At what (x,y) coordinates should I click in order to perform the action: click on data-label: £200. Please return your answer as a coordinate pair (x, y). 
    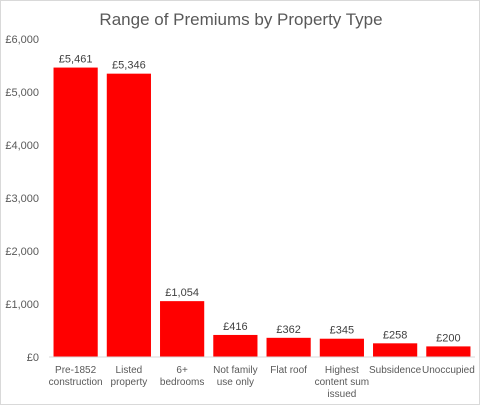
    Looking at the image, I should click on (448, 338).